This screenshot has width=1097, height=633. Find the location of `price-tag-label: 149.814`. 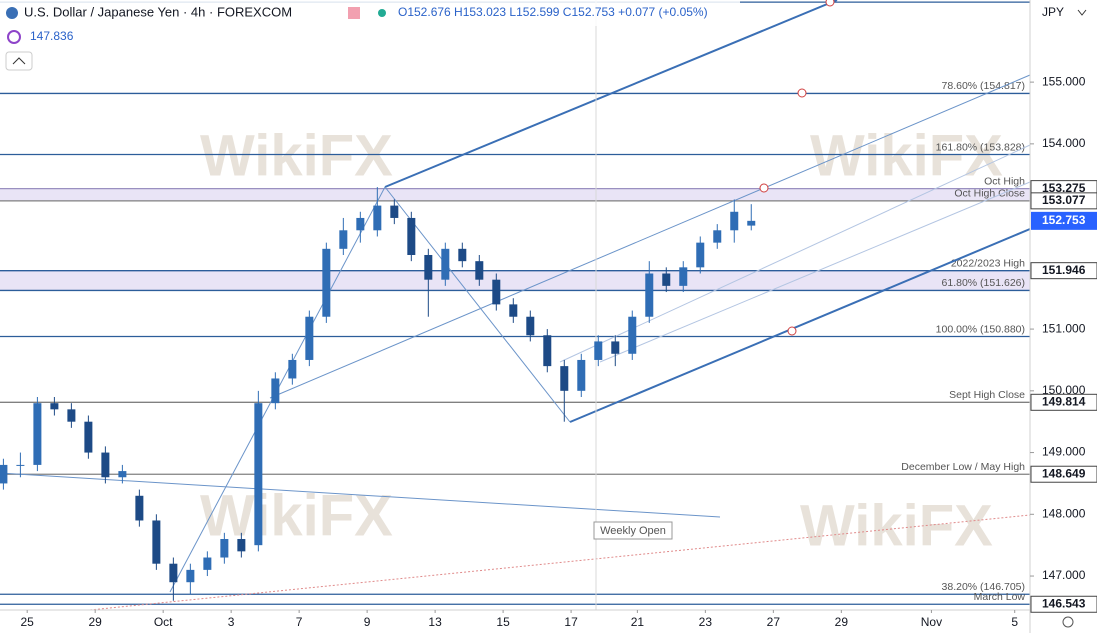

price-tag-label: 149.814 is located at coordinates (1064, 401).